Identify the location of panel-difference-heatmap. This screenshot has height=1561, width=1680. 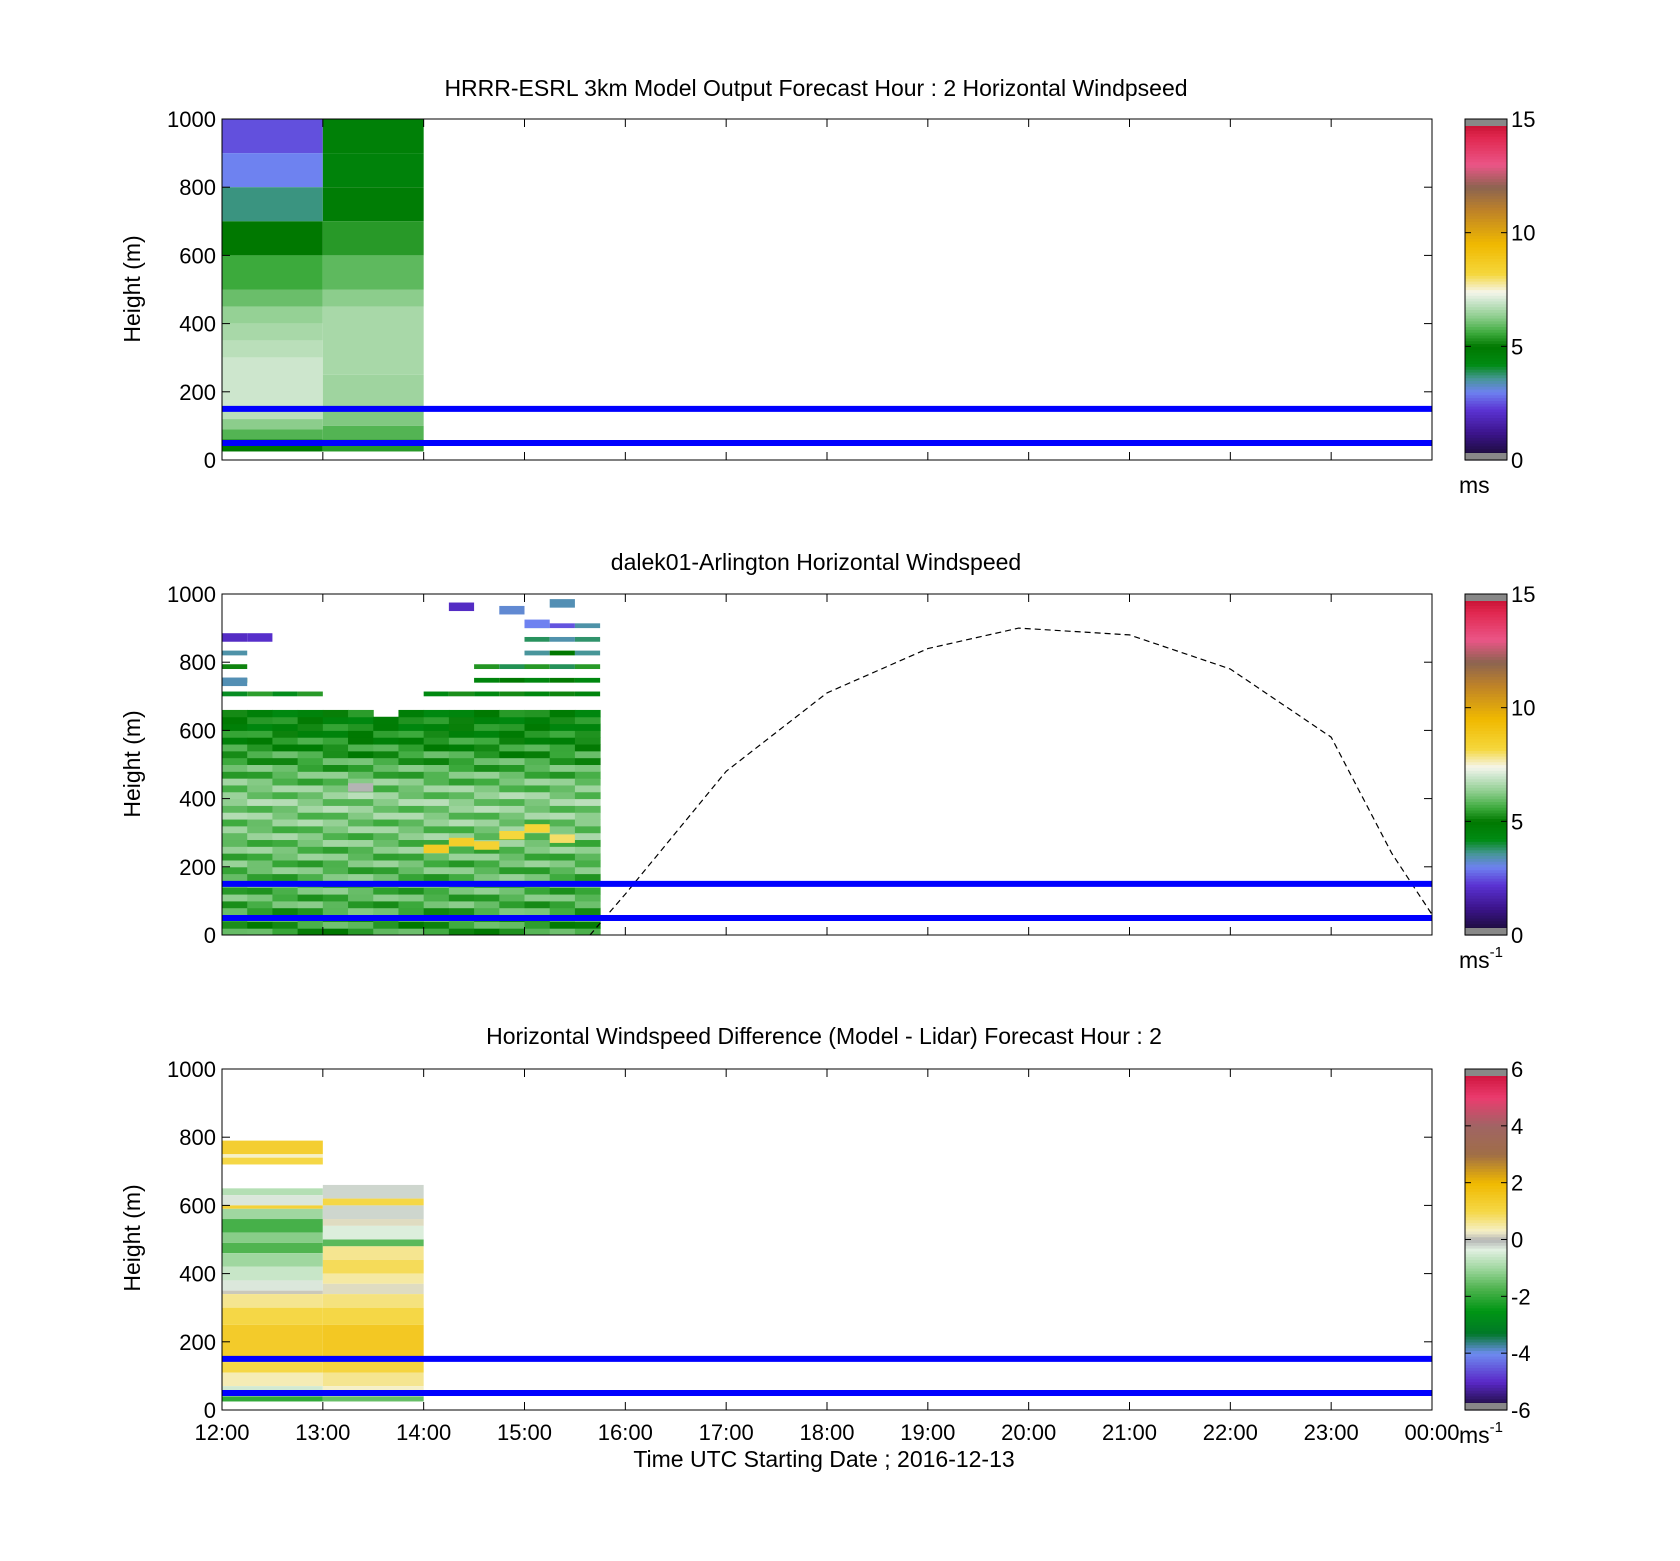
(323, 1271).